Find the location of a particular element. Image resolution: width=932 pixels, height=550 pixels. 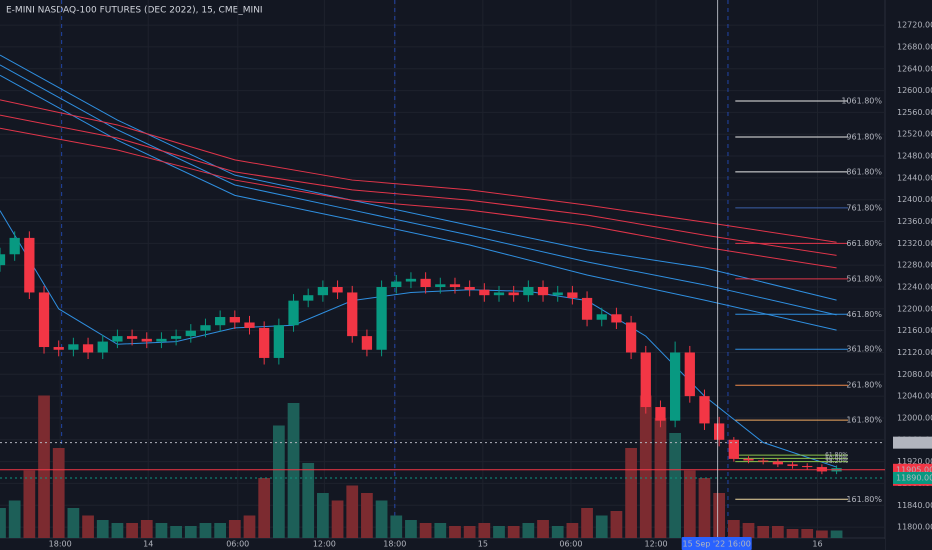

y-tick-label: 12080.00 is located at coordinates (914, 374).